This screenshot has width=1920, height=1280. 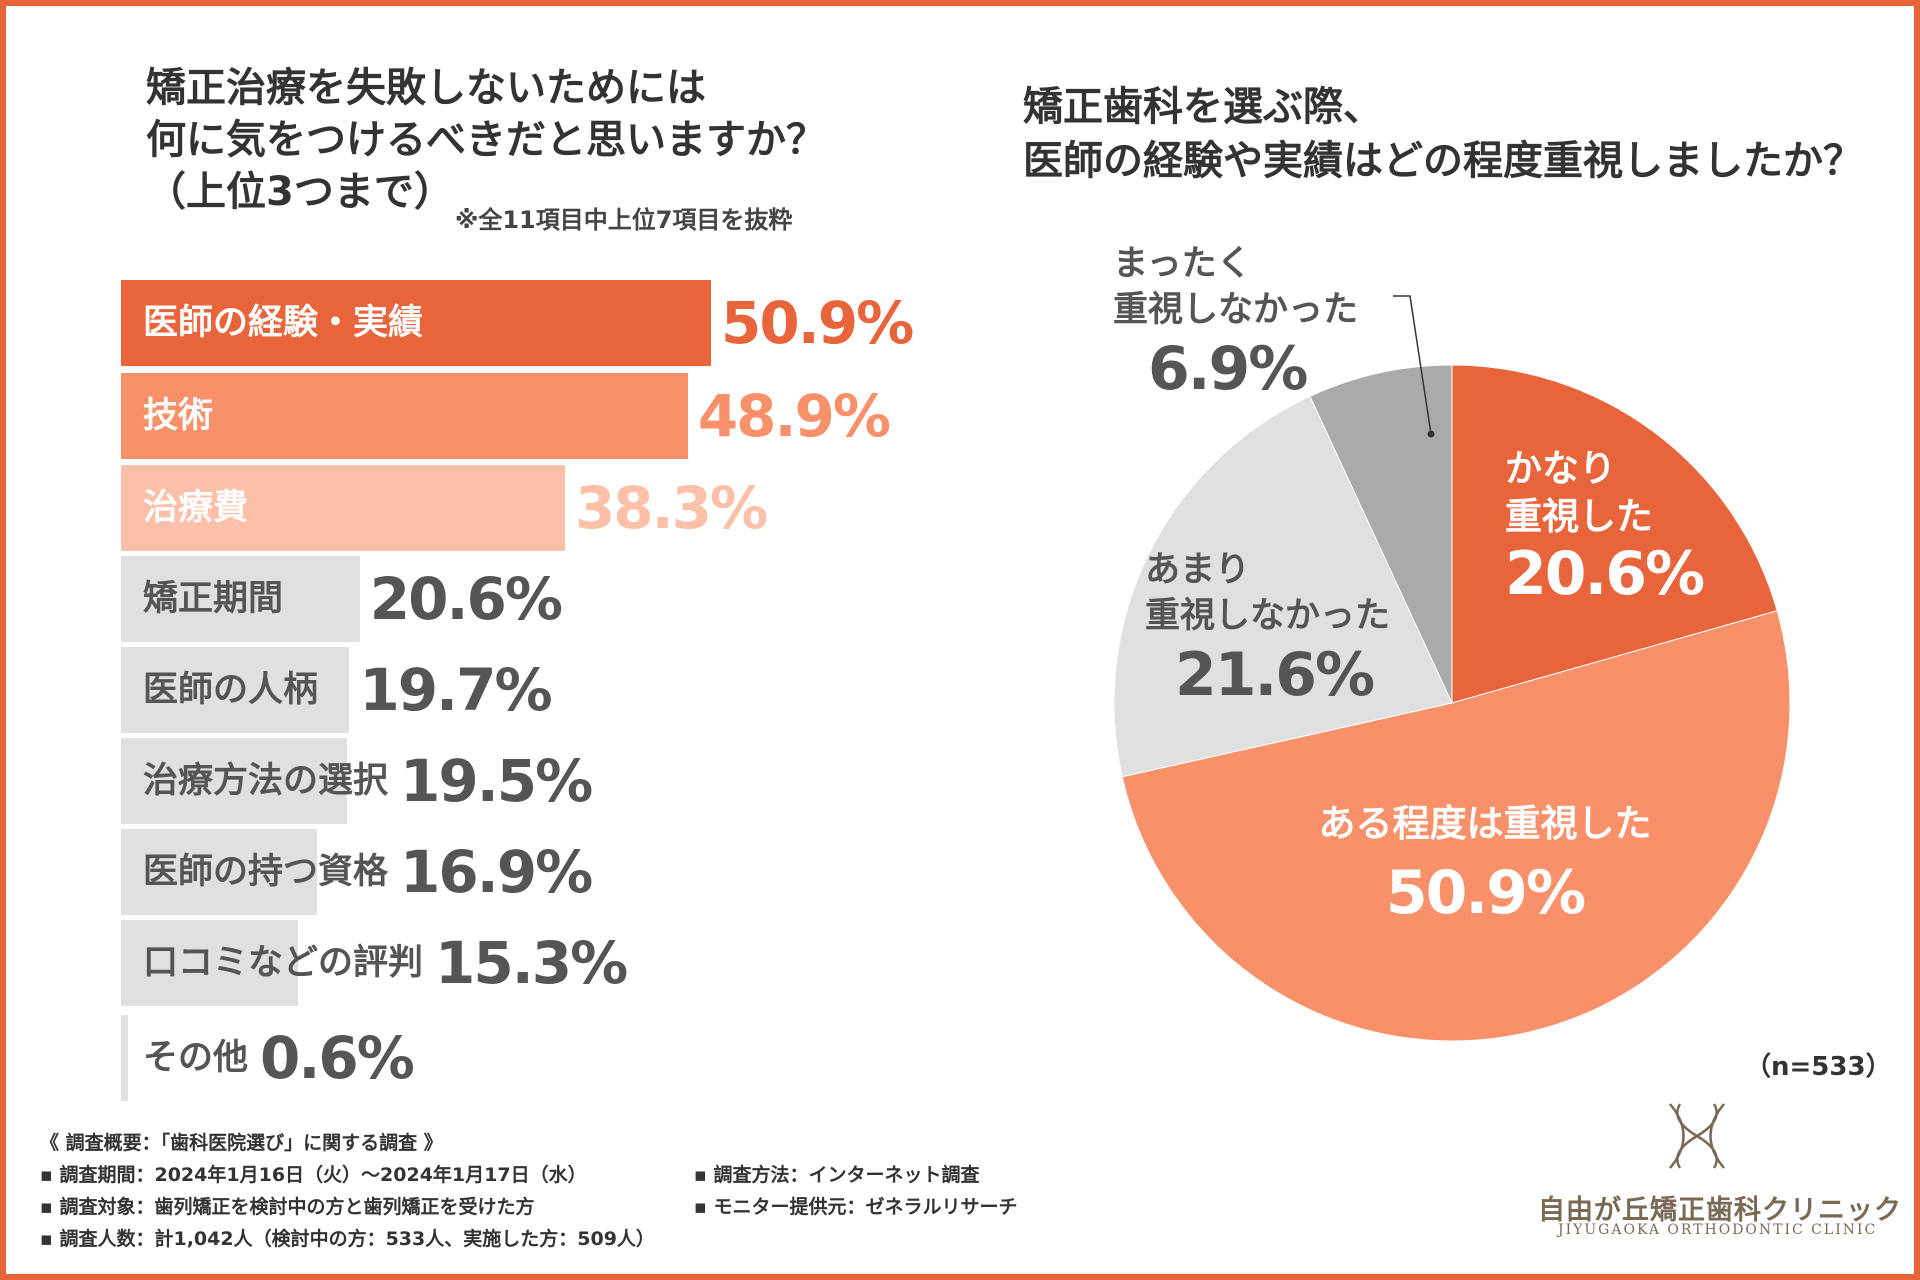 I want to click on left-title-line-2: 何に気をつけるべきだと思いますか？, so click(x=486, y=140).